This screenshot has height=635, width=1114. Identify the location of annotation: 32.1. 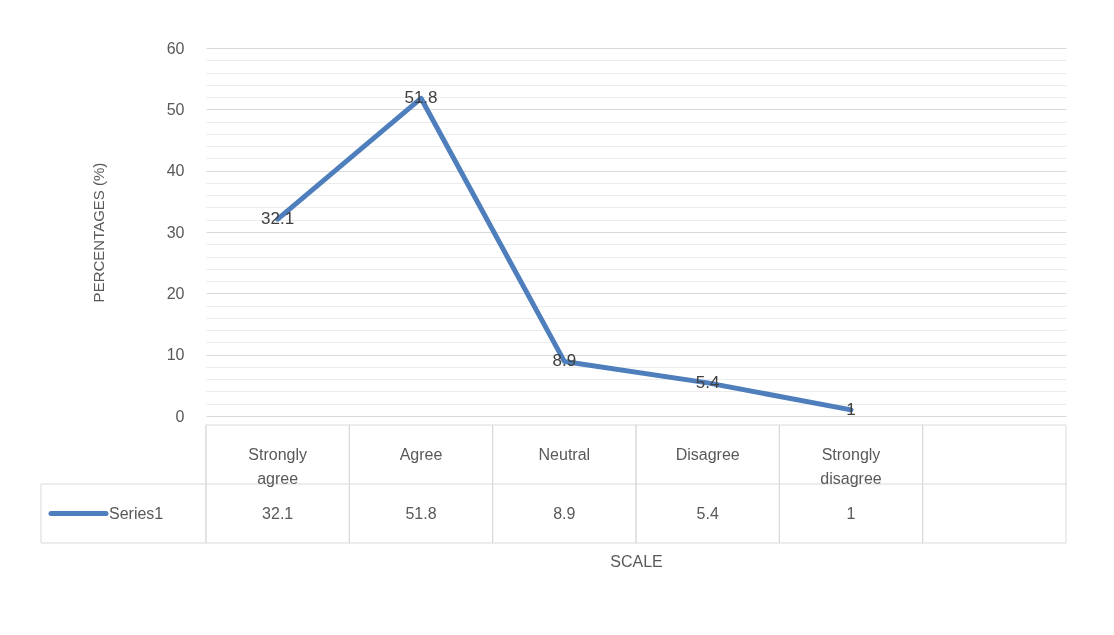
(278, 219).